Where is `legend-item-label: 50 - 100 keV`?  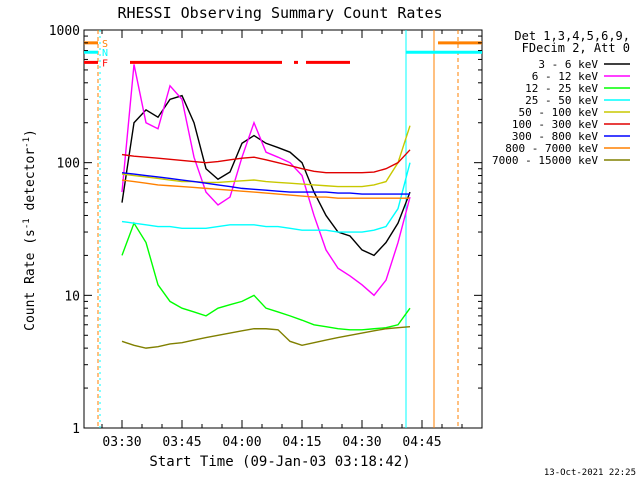 legend-item-label: 50 - 100 keV is located at coordinates (559, 112).